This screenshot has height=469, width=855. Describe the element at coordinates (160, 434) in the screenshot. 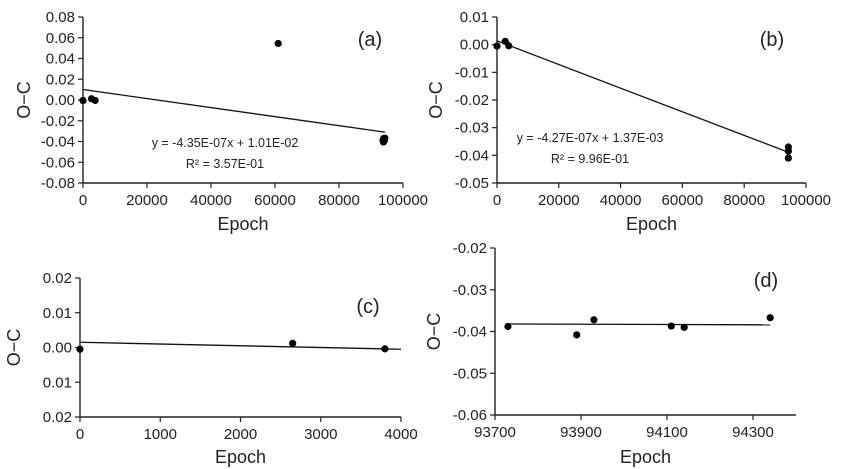

I see `x-tick-label: 1000` at that location.